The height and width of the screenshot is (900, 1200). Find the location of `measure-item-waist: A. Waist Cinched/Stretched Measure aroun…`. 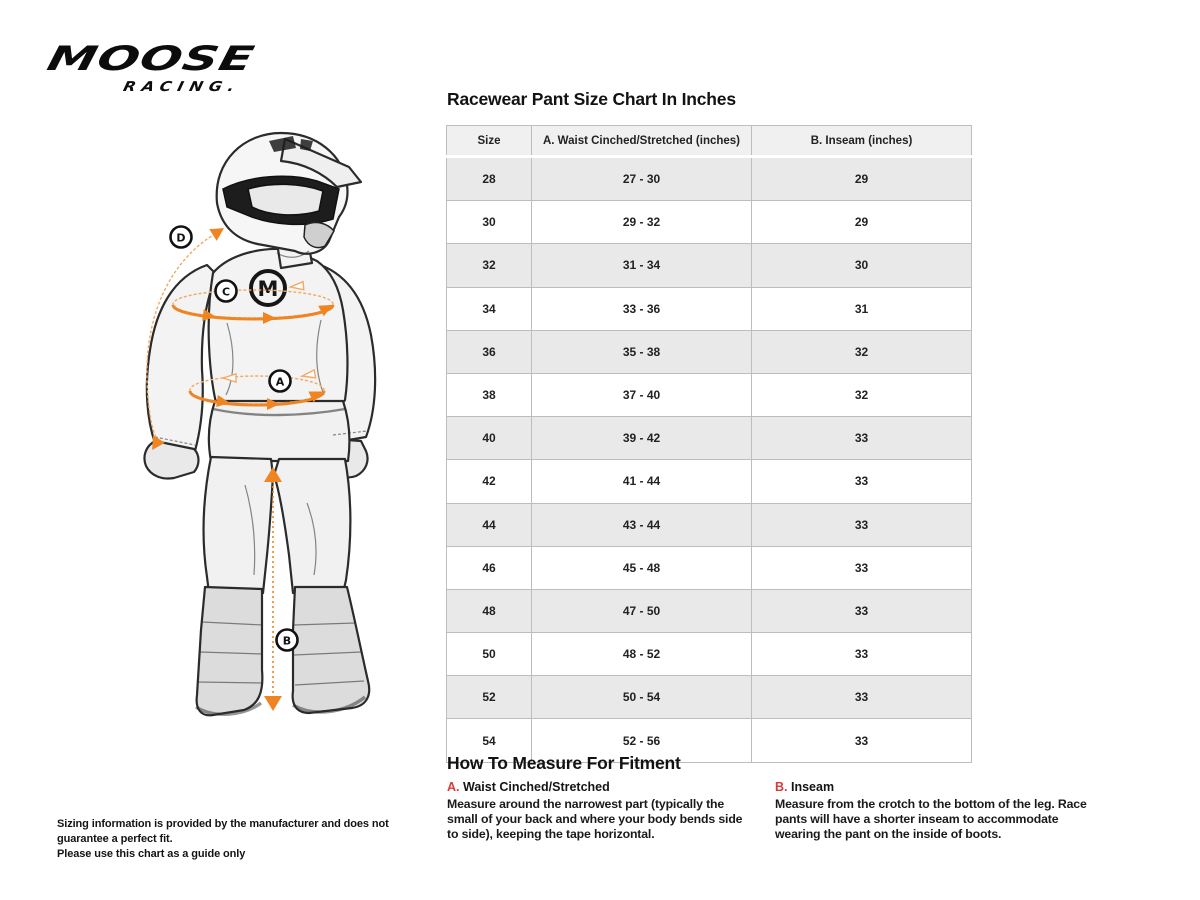

measure-item-waist: A. Waist Cinched/Stretched Measure aroun… is located at coordinates (597, 810).